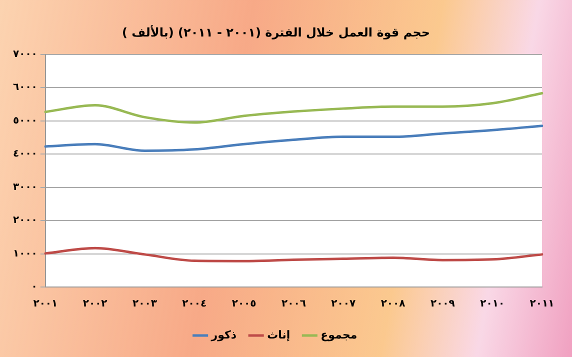  Describe the element at coordinates (339, 335) in the screenshot. I see `legend-label: مجموع` at that location.